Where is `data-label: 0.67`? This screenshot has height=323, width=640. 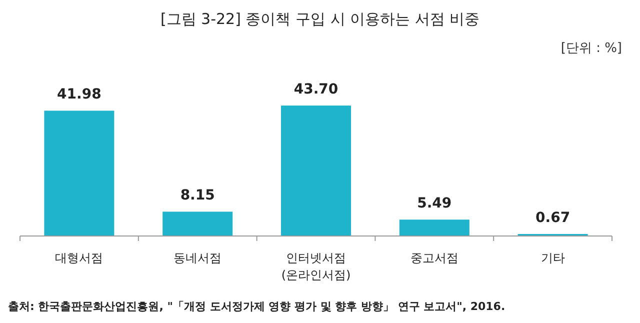
data-label: 0.67 is located at coordinates (553, 218).